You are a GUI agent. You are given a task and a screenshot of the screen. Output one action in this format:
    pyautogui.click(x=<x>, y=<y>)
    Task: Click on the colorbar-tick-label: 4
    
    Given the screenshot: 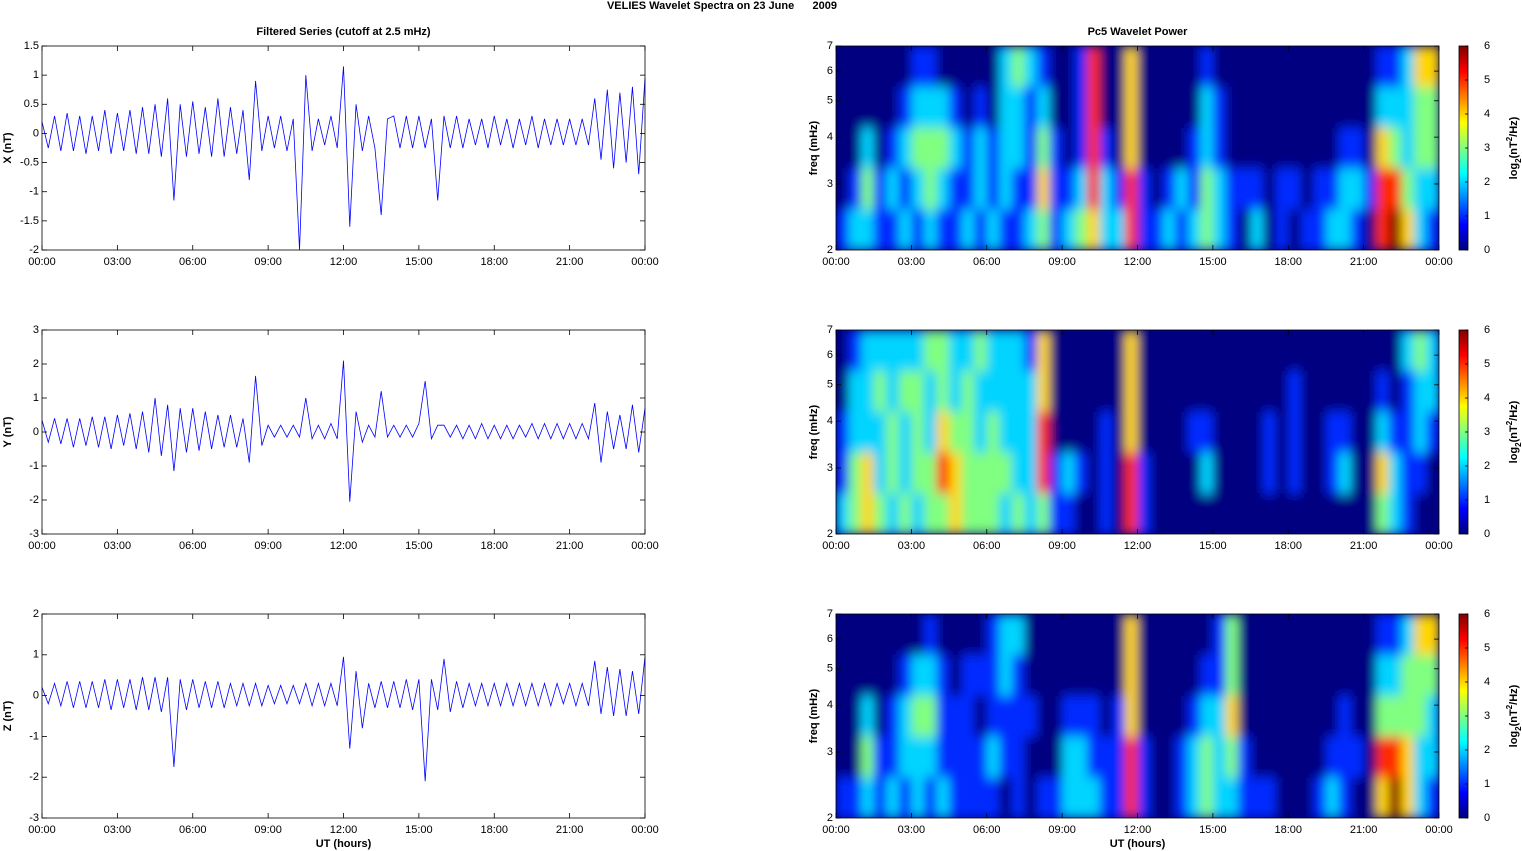 What is the action you would take?
    pyautogui.click(x=1487, y=114)
    